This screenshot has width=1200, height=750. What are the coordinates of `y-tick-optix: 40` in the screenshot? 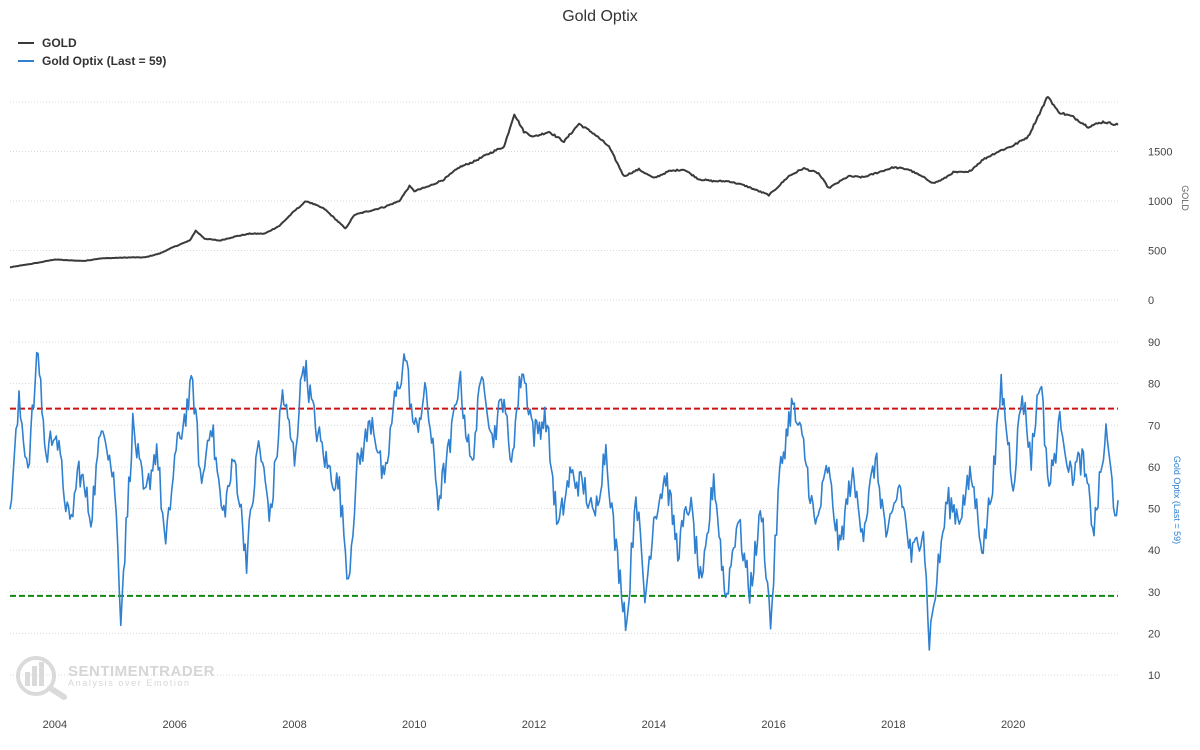 It's located at (1154, 551).